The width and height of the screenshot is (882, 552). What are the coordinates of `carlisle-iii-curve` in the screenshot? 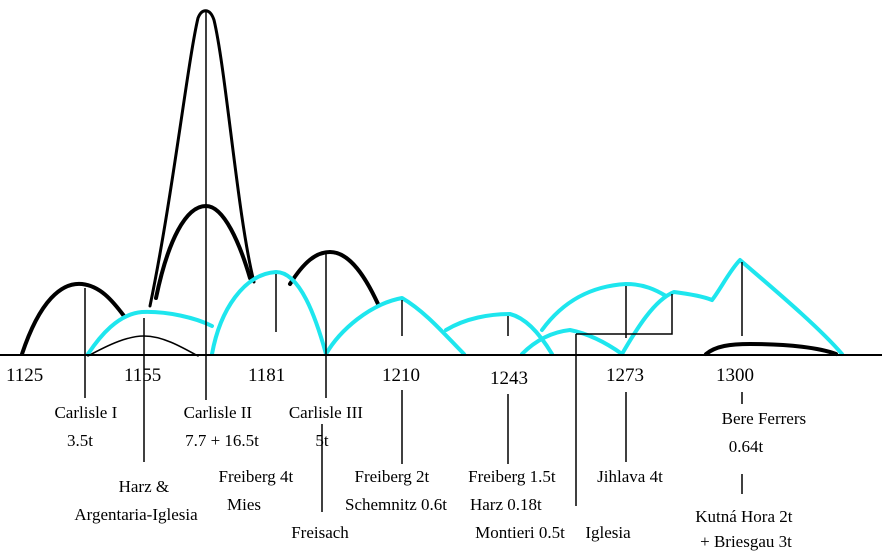 It's located at (334, 277).